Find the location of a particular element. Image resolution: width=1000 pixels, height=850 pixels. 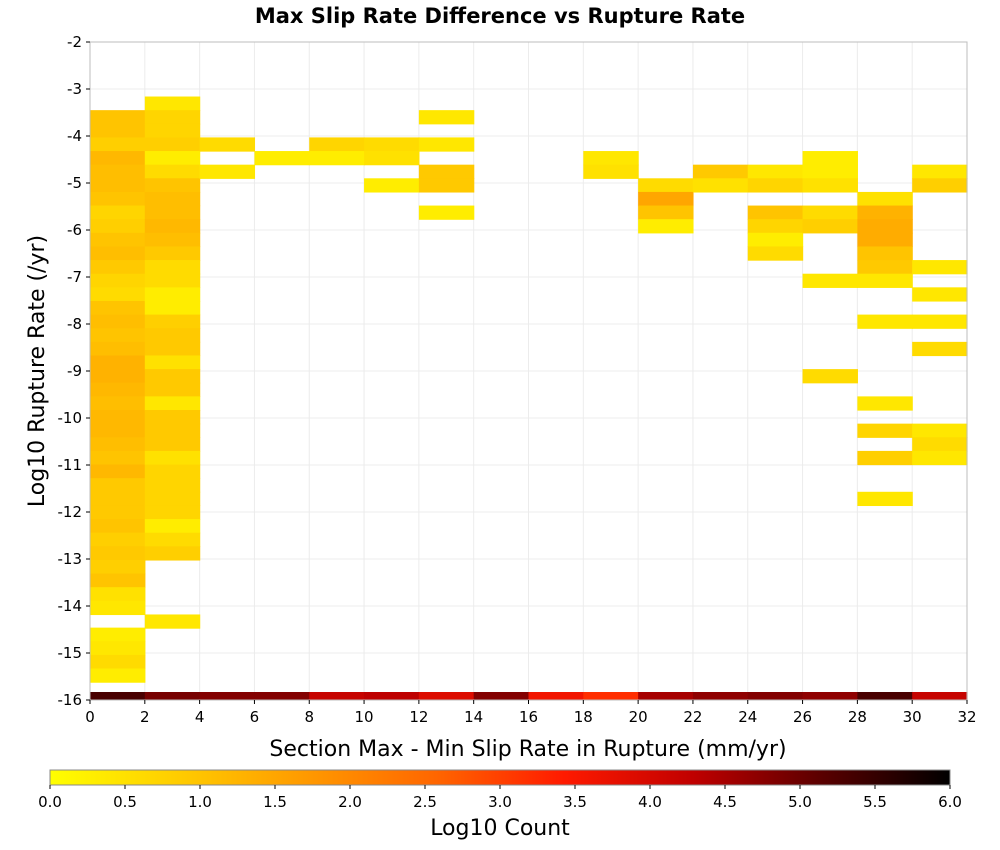

y-tick-label: -6 is located at coordinates (74, 230).